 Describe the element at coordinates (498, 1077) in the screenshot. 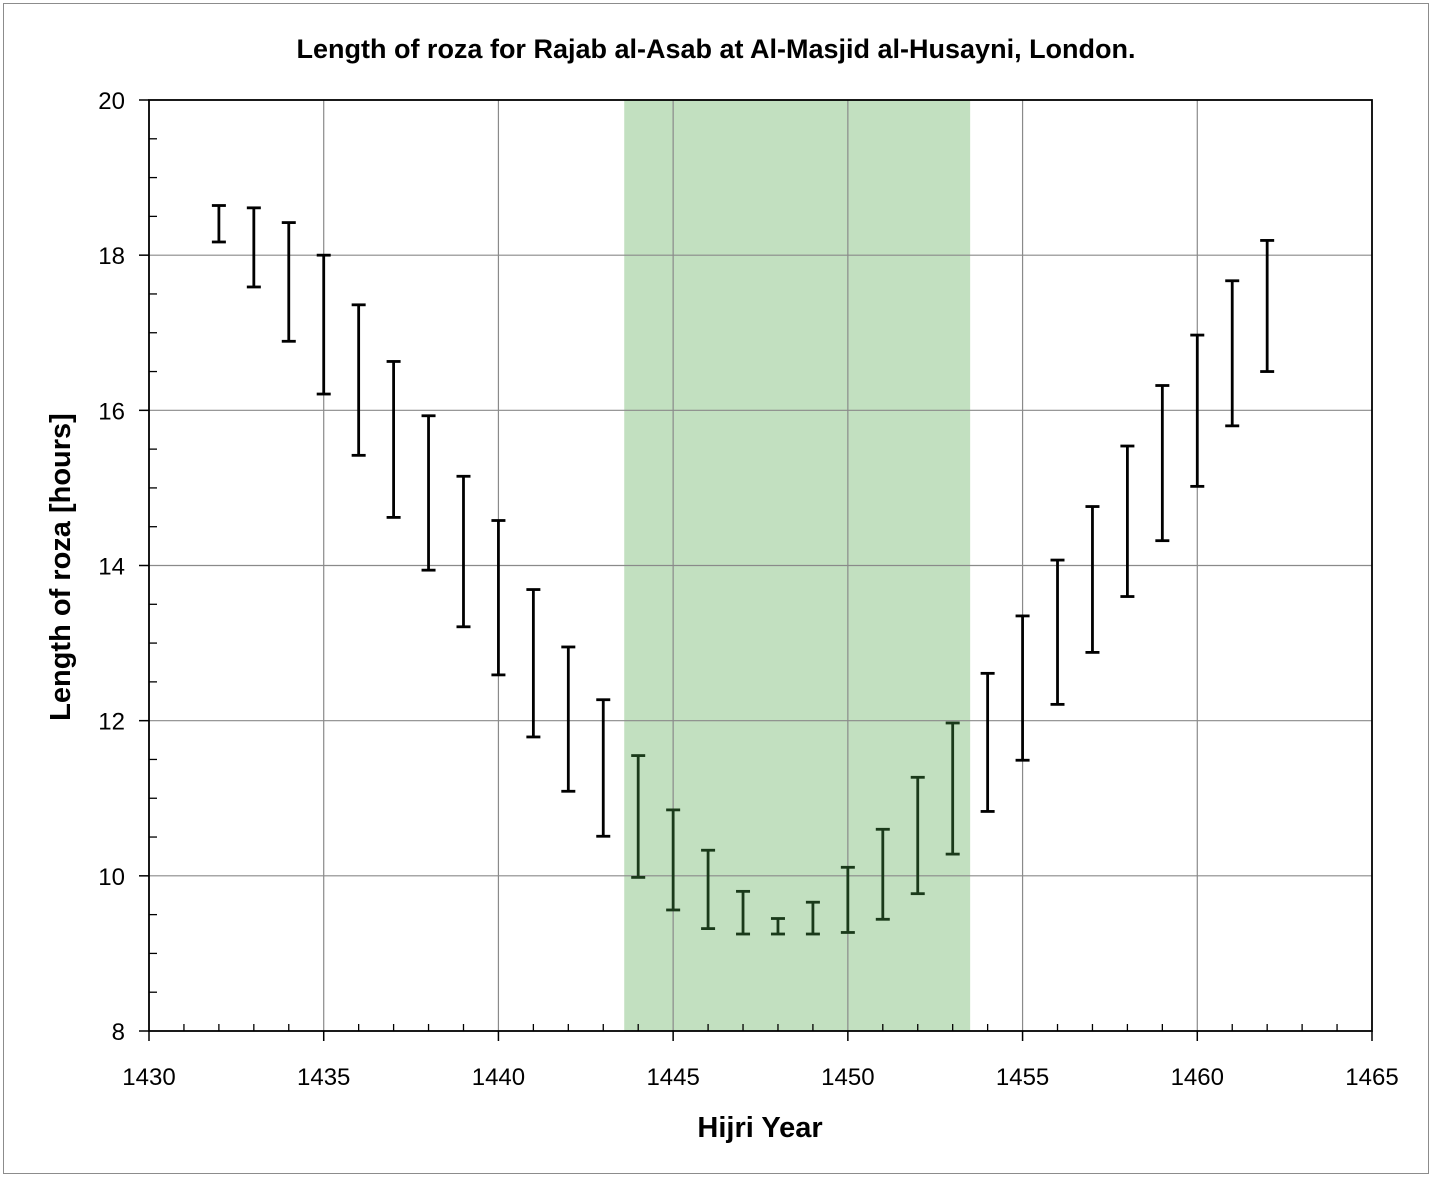

I see `x-tick-label: 1440` at that location.